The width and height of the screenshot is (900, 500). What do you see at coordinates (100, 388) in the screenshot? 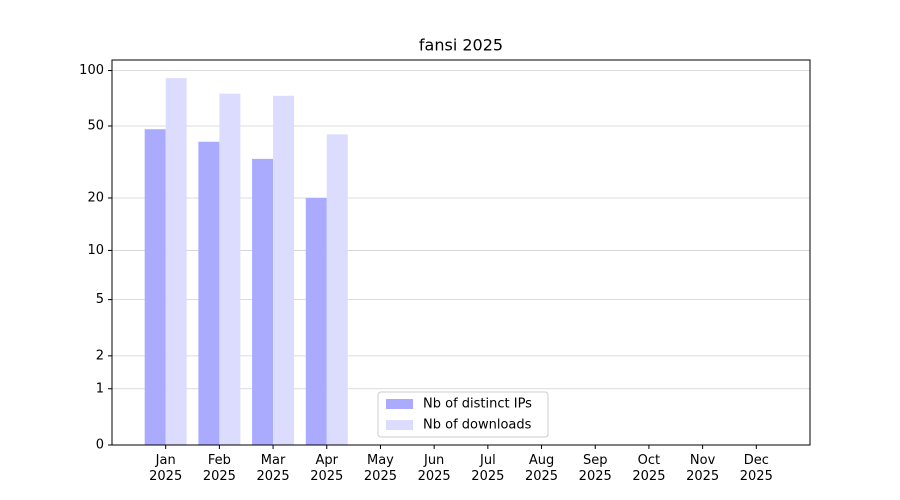
I see `y-tick-label: 1` at bounding box center [100, 388].